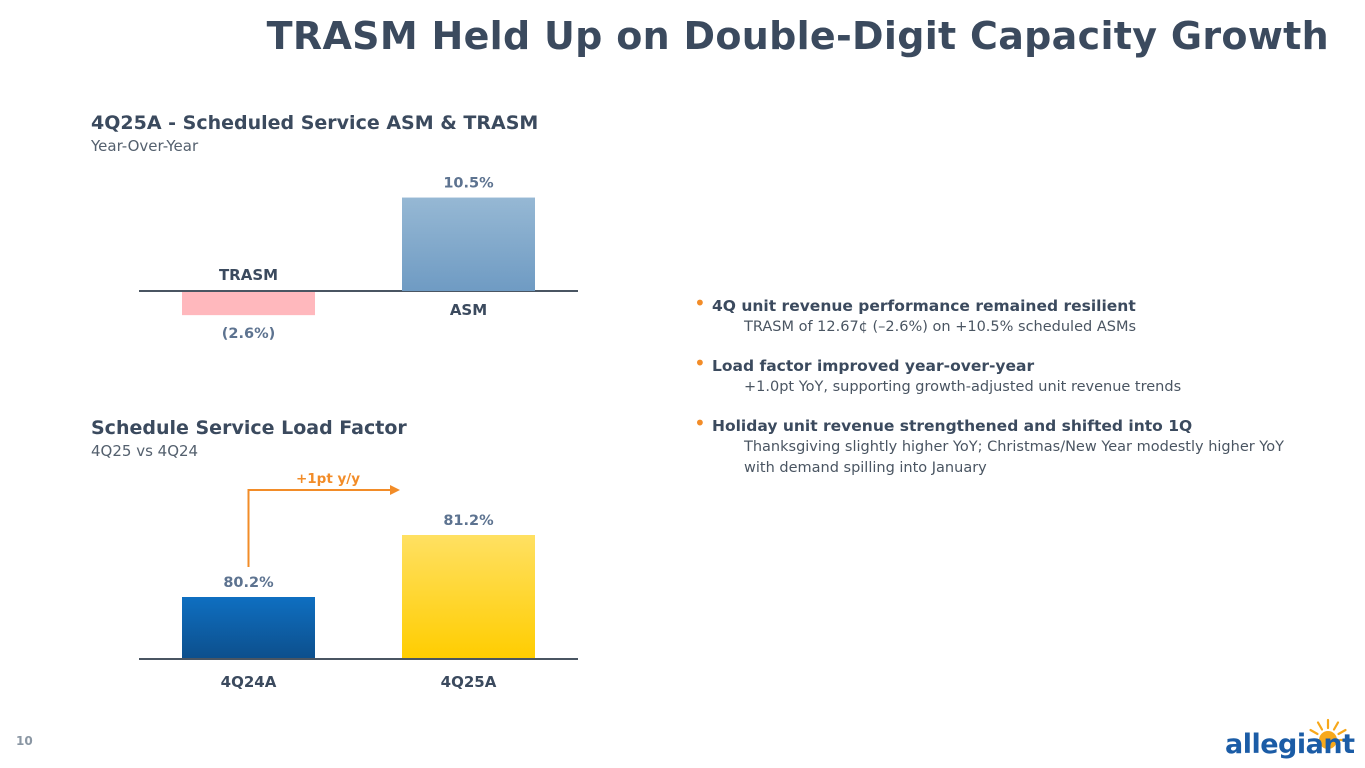 This screenshot has width=1365, height=768. What do you see at coordinates (248, 275) in the screenshot?
I see `chart1-category-label: TRASM` at bounding box center [248, 275].